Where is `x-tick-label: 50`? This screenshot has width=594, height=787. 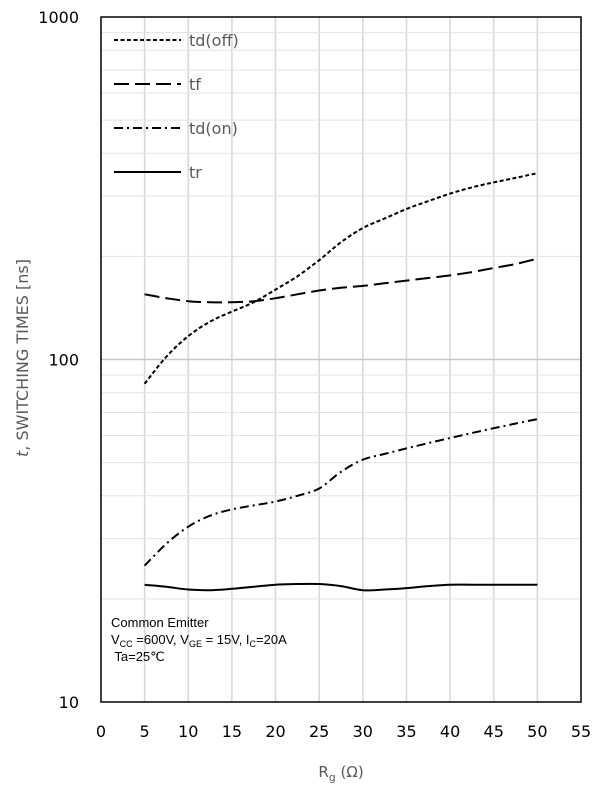
x-tick-label: 50 is located at coordinates (537, 731).